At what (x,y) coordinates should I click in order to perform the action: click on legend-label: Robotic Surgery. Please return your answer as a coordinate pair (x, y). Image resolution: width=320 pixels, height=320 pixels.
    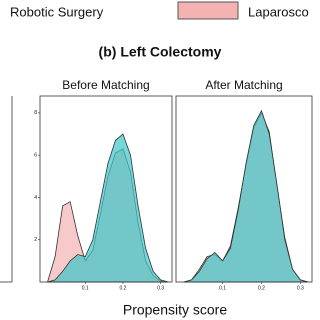
    Looking at the image, I should click on (57, 11).